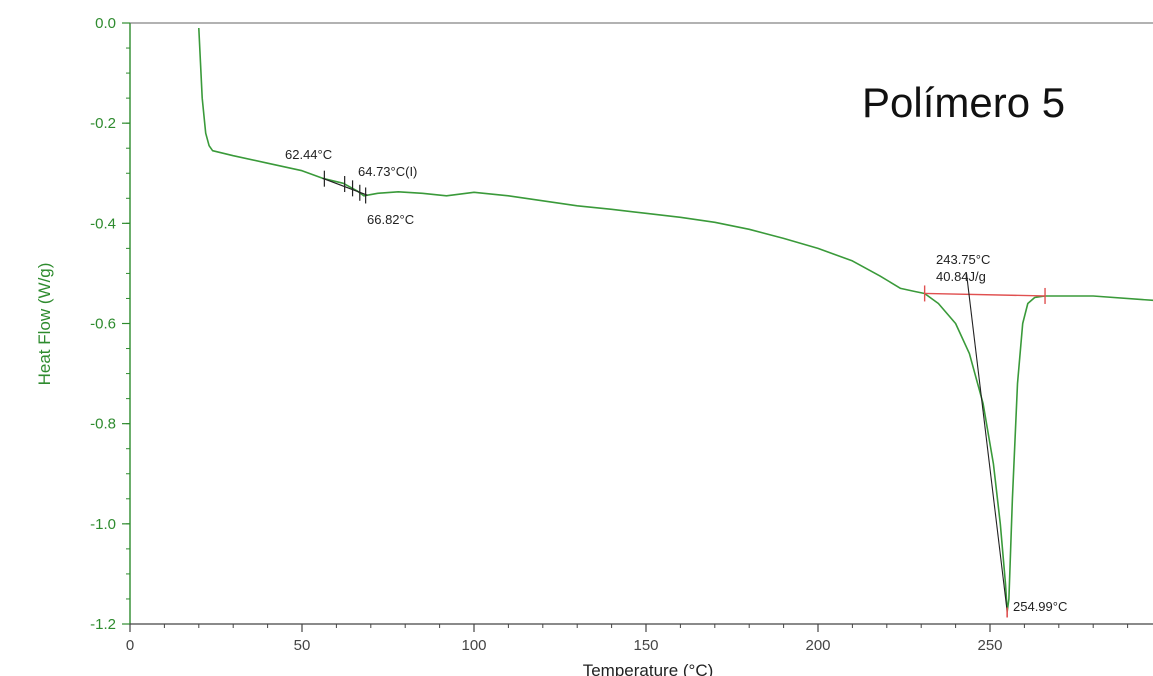 This screenshot has height=676, width=1153. What do you see at coordinates (44, 324) in the screenshot?
I see `y-axis-title: Heat Flow (W/g)` at bounding box center [44, 324].